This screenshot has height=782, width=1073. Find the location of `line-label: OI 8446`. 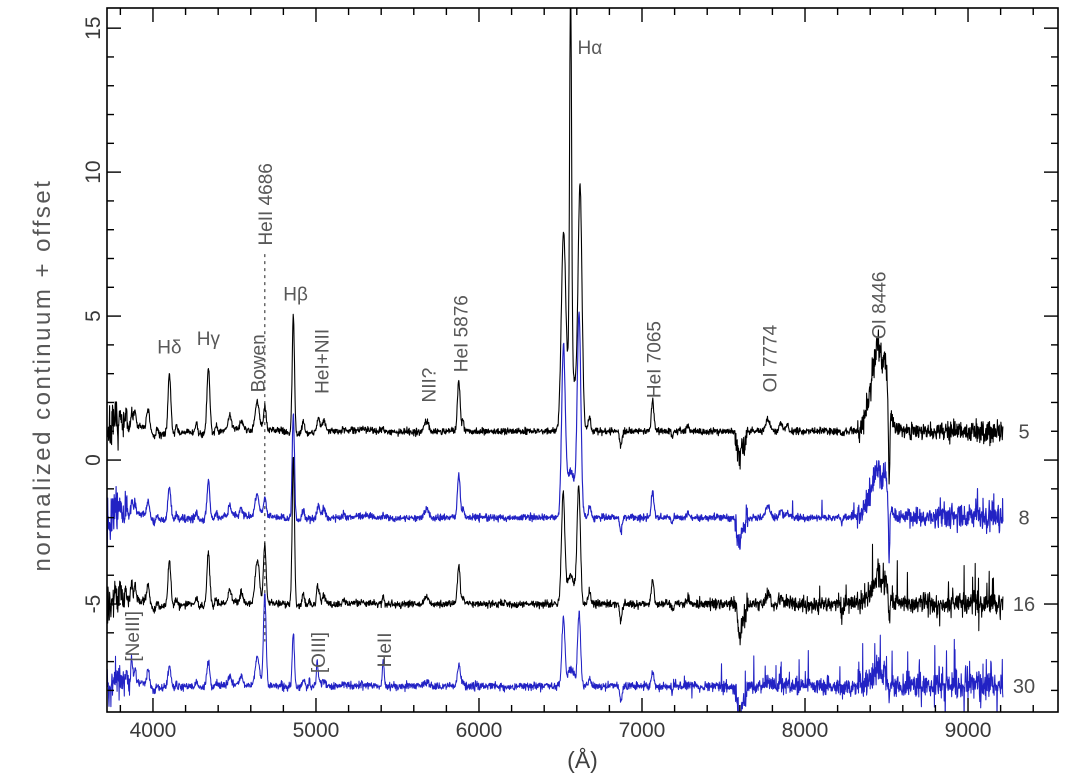

line-label: OI 8446 is located at coordinates (880, 306).